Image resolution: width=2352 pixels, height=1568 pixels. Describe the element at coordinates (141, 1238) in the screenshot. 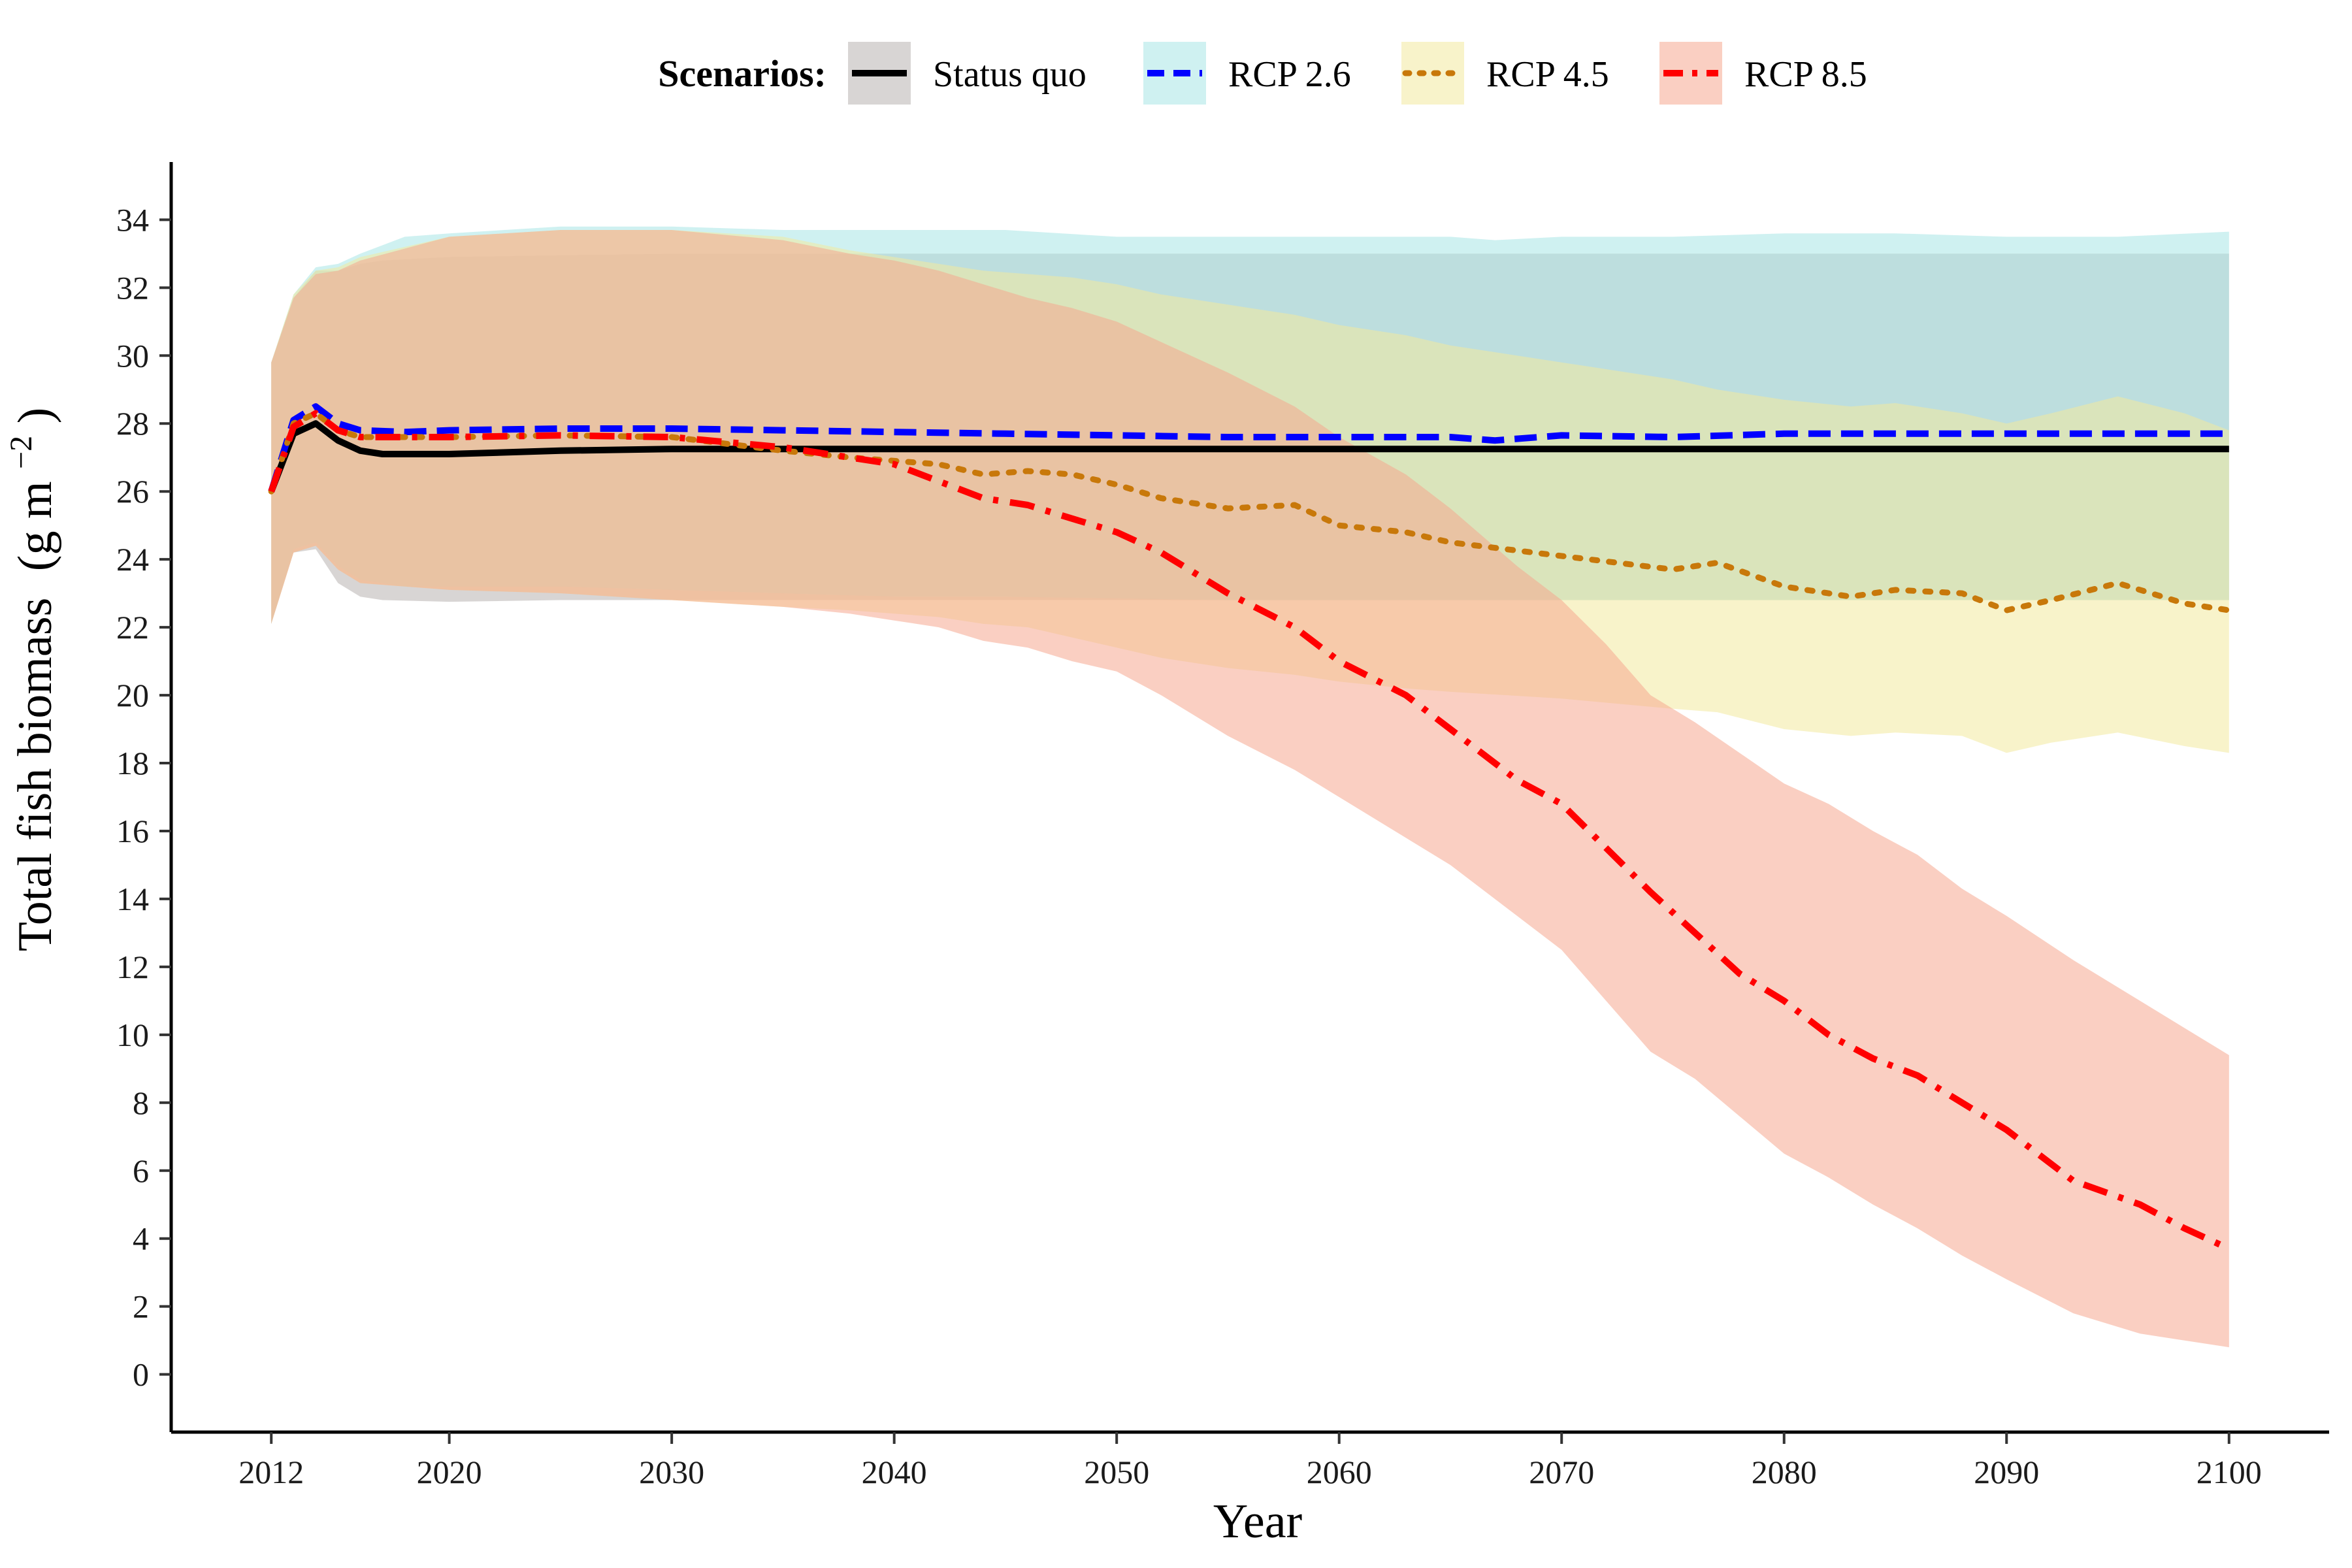

I see `y-tick-label: 4` at that location.